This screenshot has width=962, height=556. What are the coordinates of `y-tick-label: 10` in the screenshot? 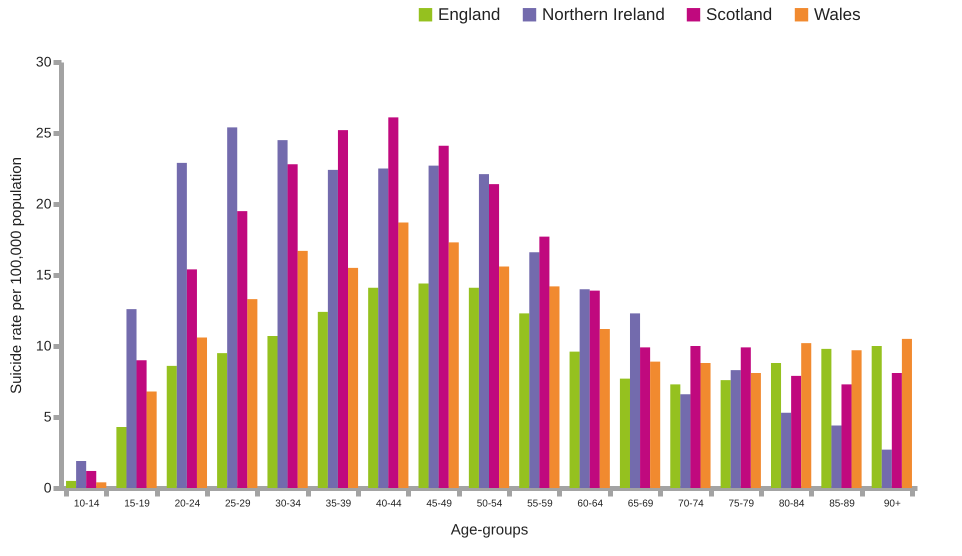 It's located at (44, 346).